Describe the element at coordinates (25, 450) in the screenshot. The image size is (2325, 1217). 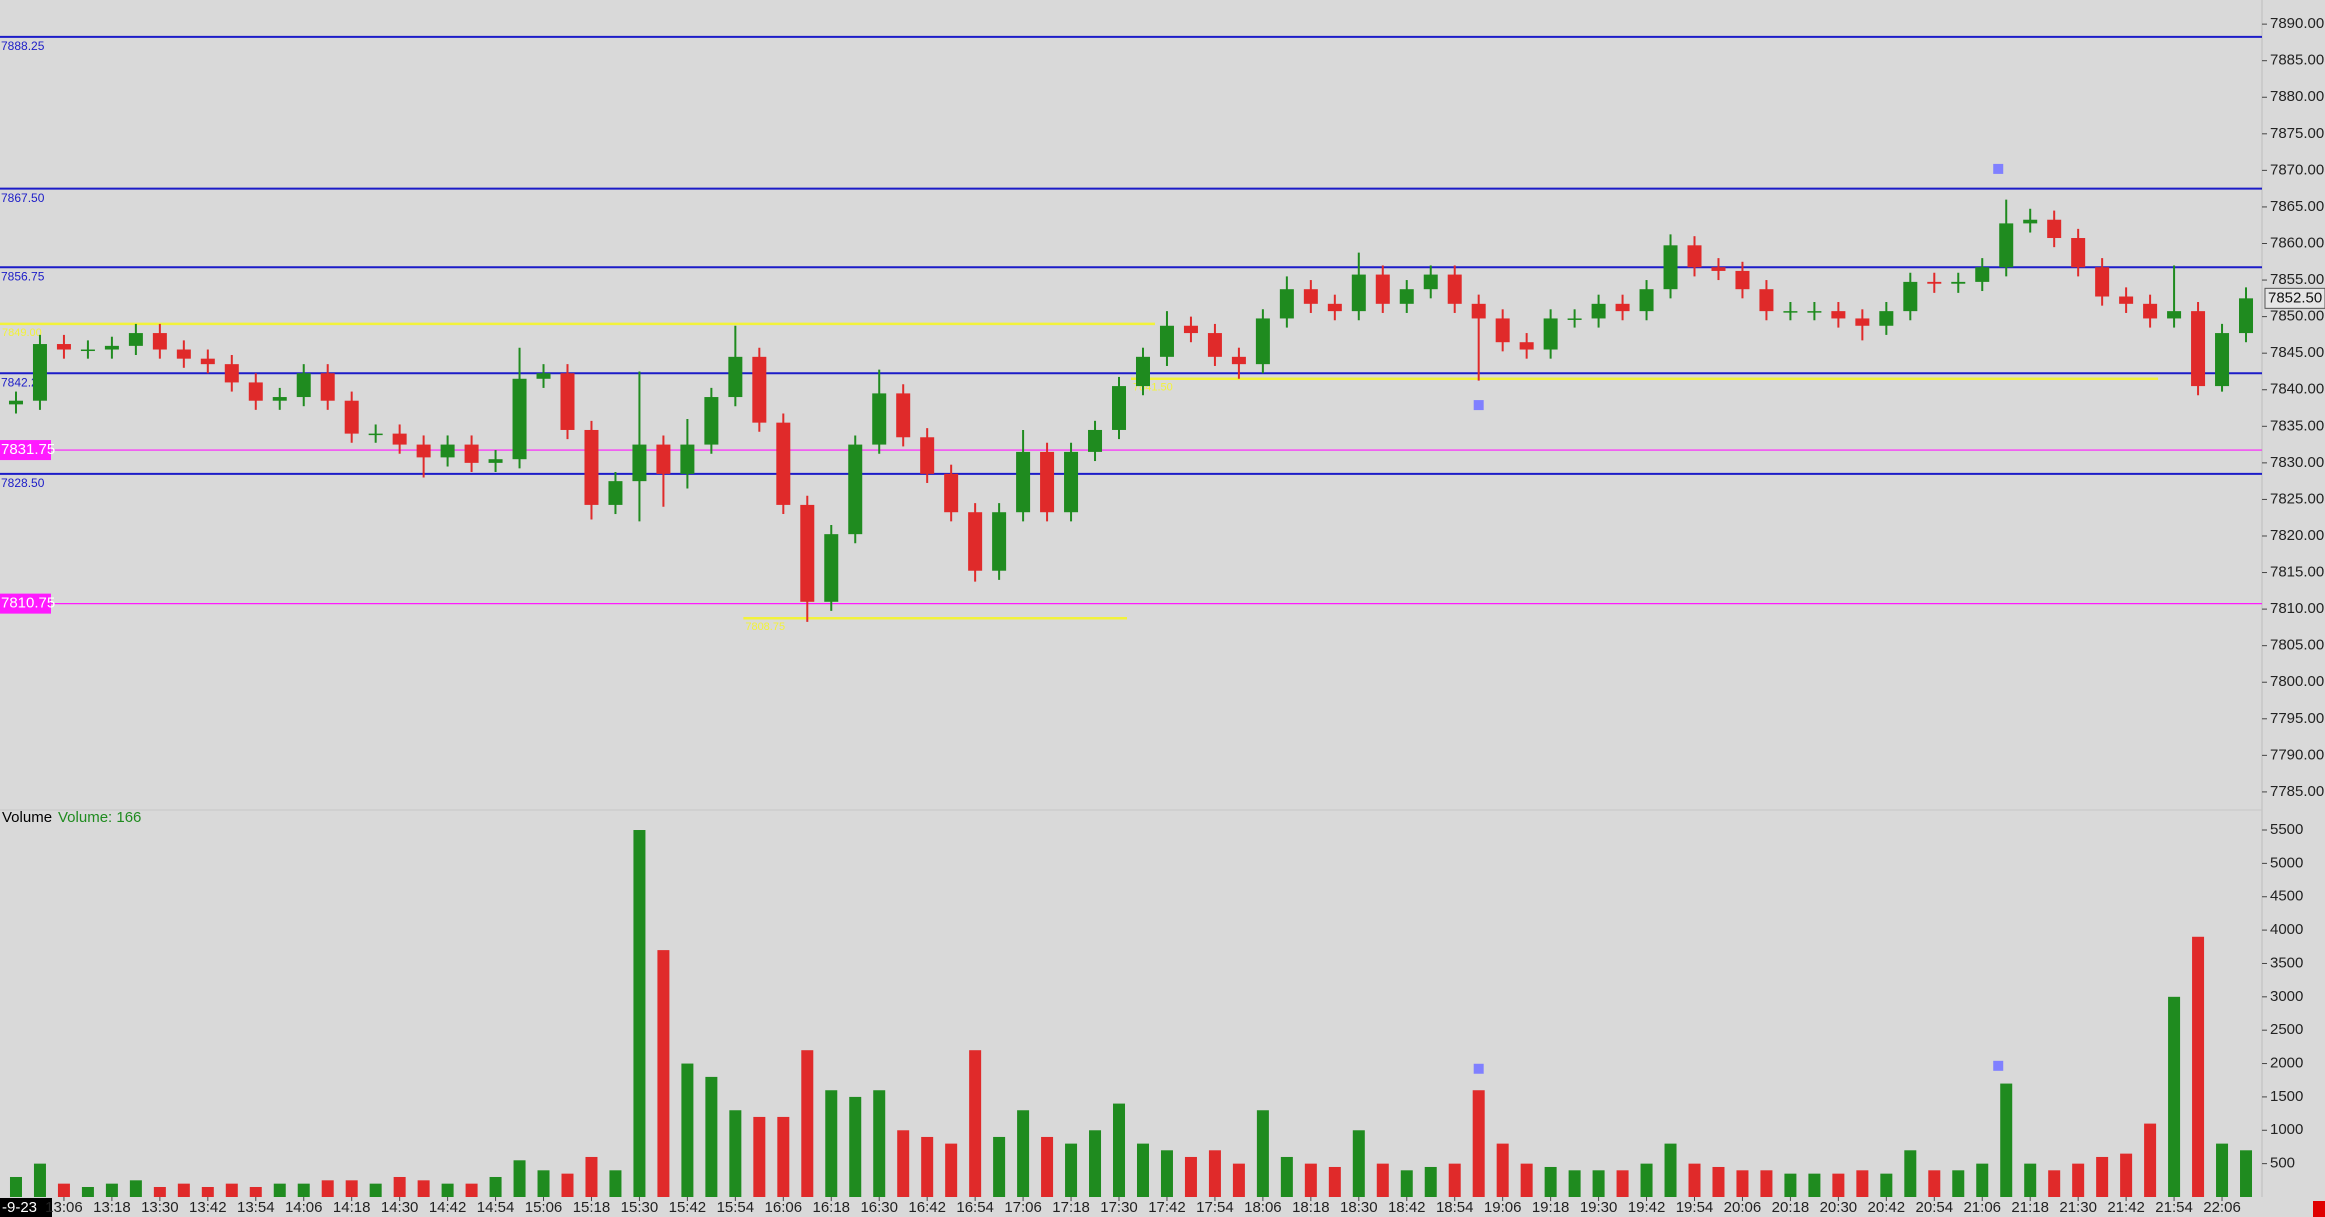
I see `tagged-level-box` at that location.